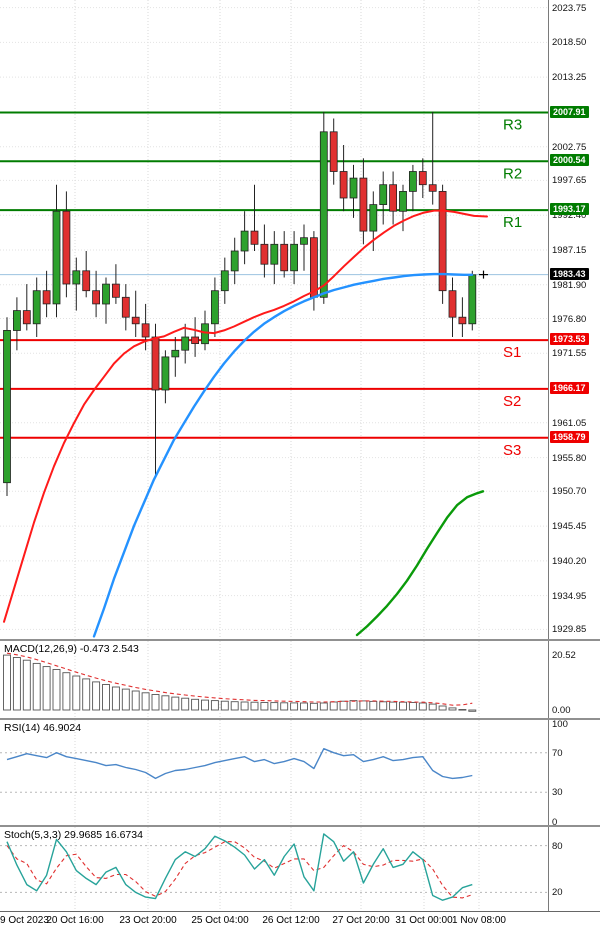 Image resolution: width=600 pixels, height=929 pixels. I want to click on current-price-badge: 1983.43, so click(569, 273).